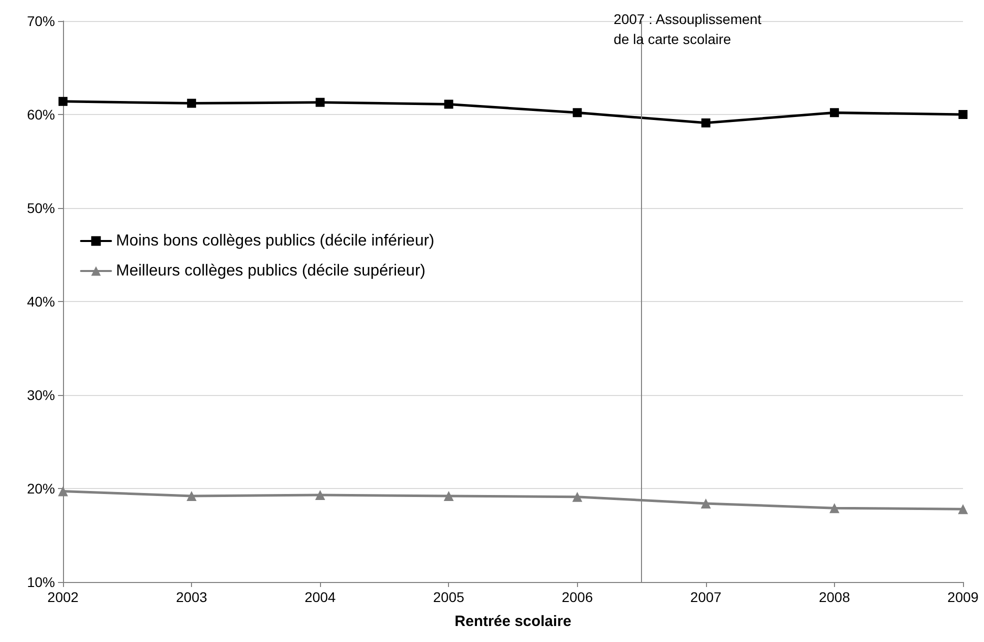  What do you see at coordinates (40, 395) in the screenshot?
I see `y-tick-label: 30%` at bounding box center [40, 395].